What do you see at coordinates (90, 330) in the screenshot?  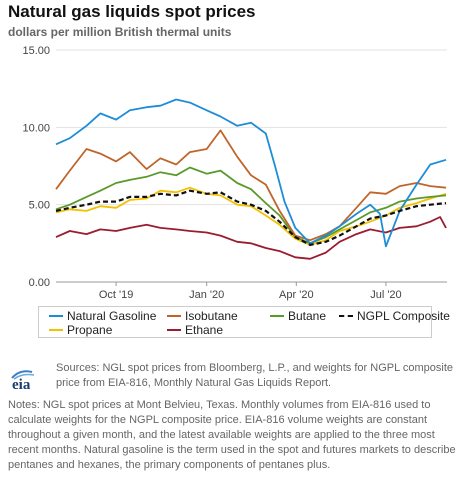 I see `legend-label: Propane` at bounding box center [90, 330].